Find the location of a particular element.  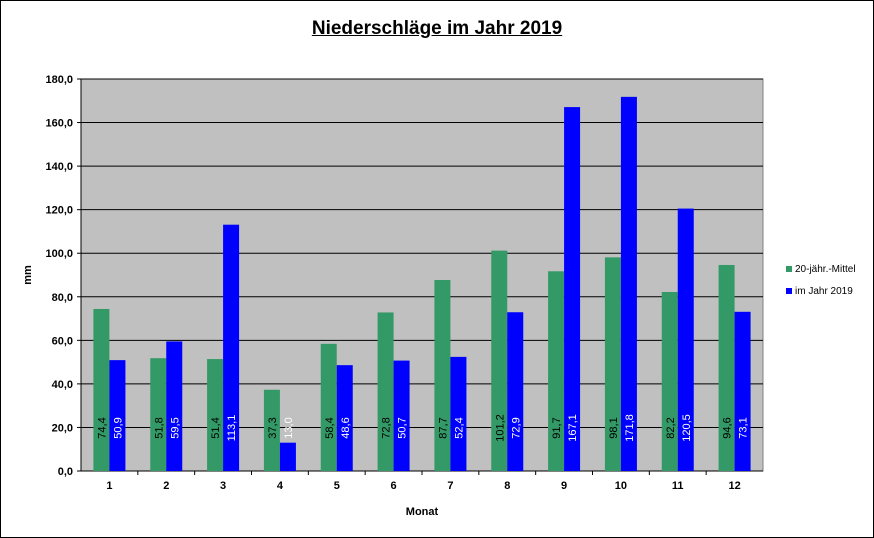

legend-swatch-mittel is located at coordinates (789, 269).